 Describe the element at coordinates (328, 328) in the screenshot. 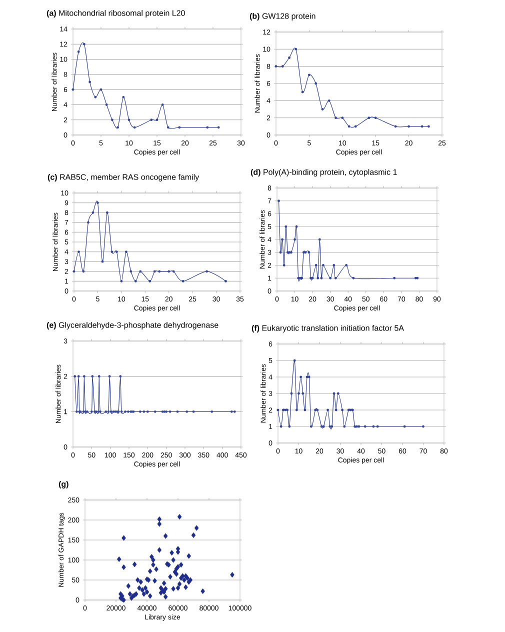

I see `chart-title: (f) Eukaryotic translation initiation factor 5A` at that location.